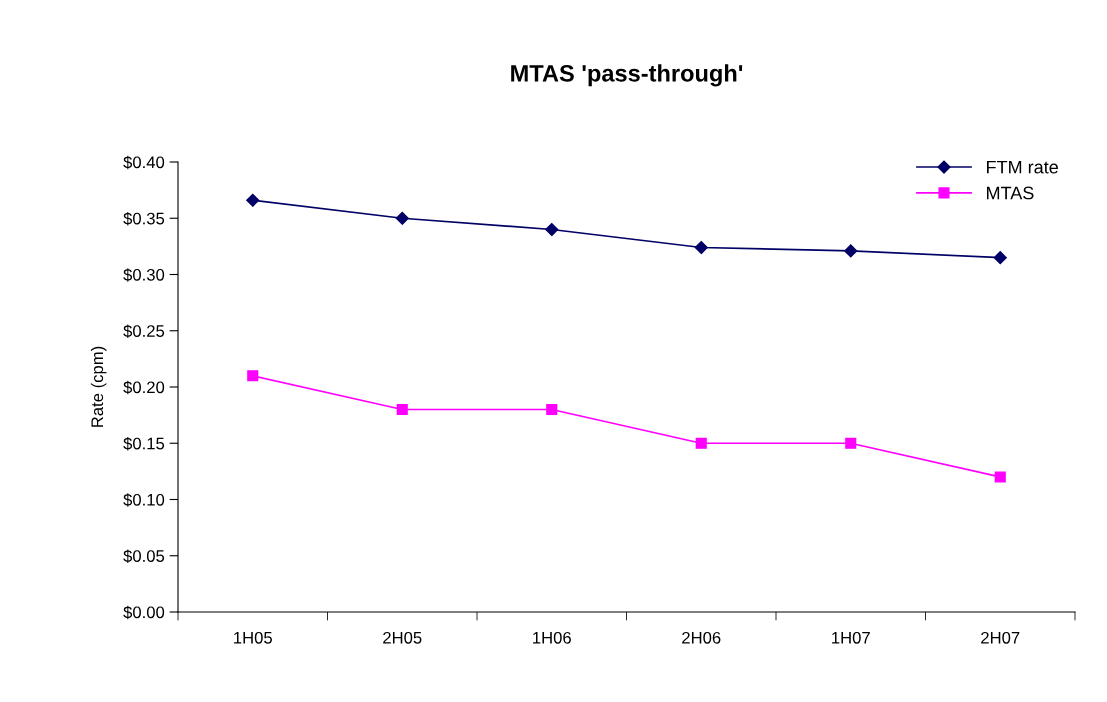 This screenshot has height=702, width=1107. Describe the element at coordinates (144, 275) in the screenshot. I see `y-tick-label: $0.30` at that location.